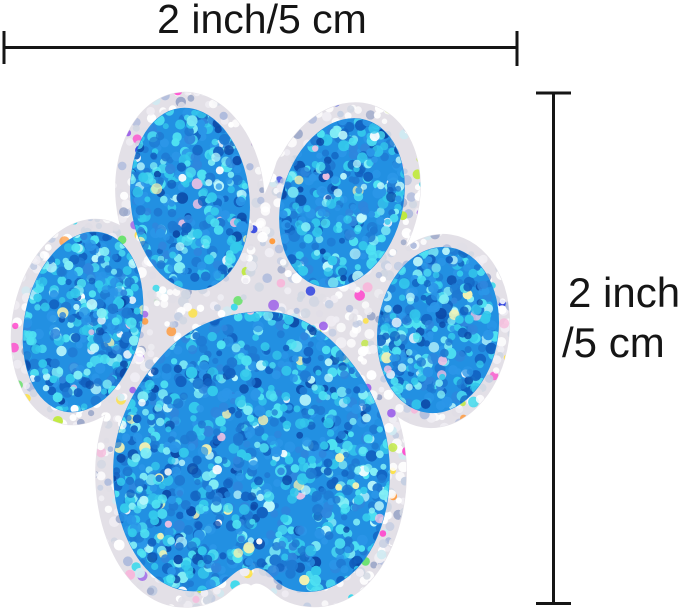  I want to click on height-dimension-label-line1: 2 inch, so click(623, 292).